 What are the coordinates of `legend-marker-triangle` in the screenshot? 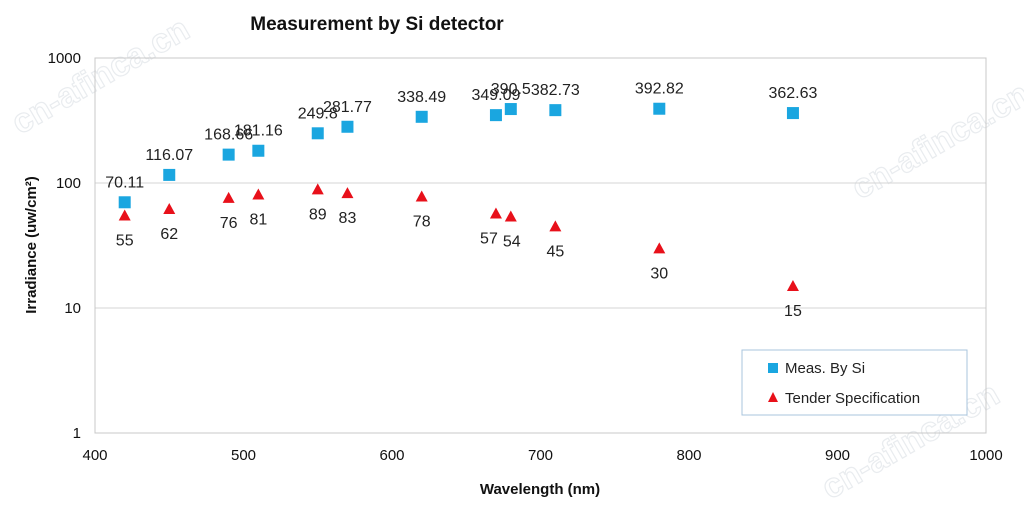 It's located at (773, 397).